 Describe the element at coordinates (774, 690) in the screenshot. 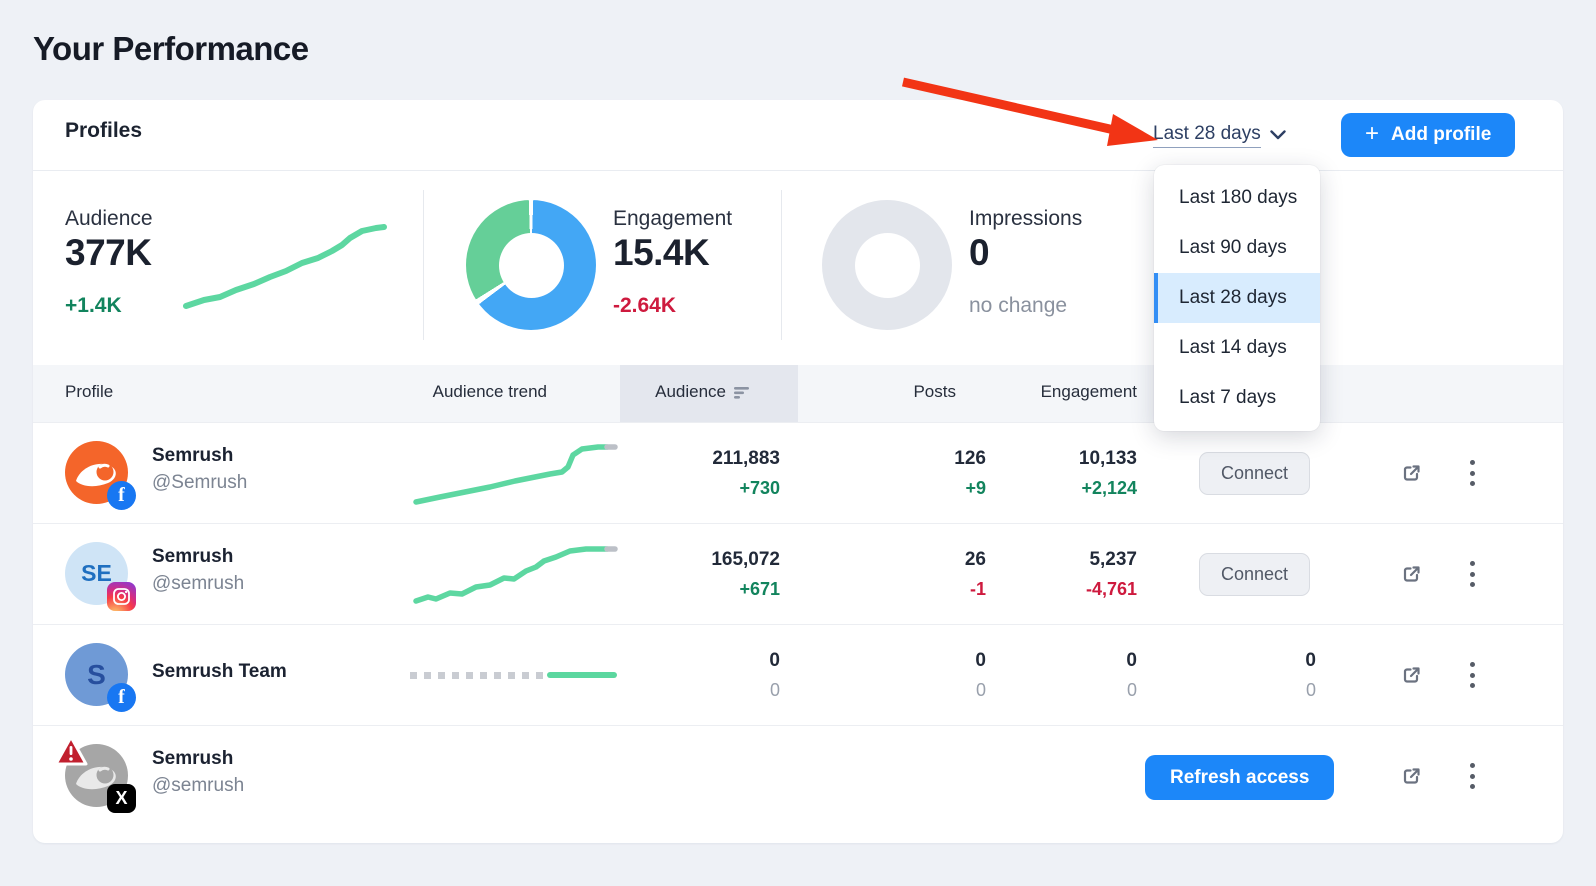

I see `audience-delta: 0` at that location.